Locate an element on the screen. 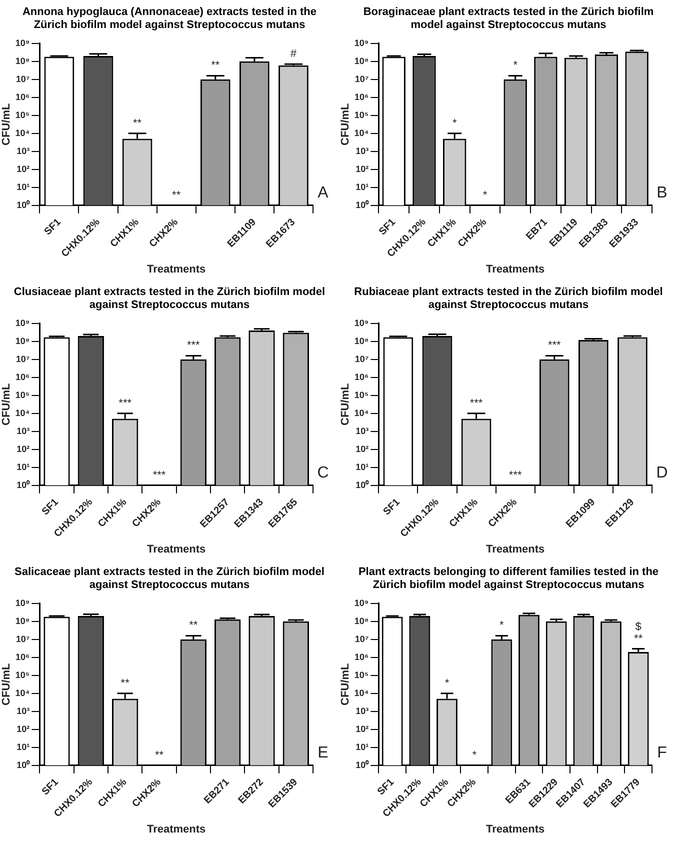  text: F is located at coordinates (662, 753).